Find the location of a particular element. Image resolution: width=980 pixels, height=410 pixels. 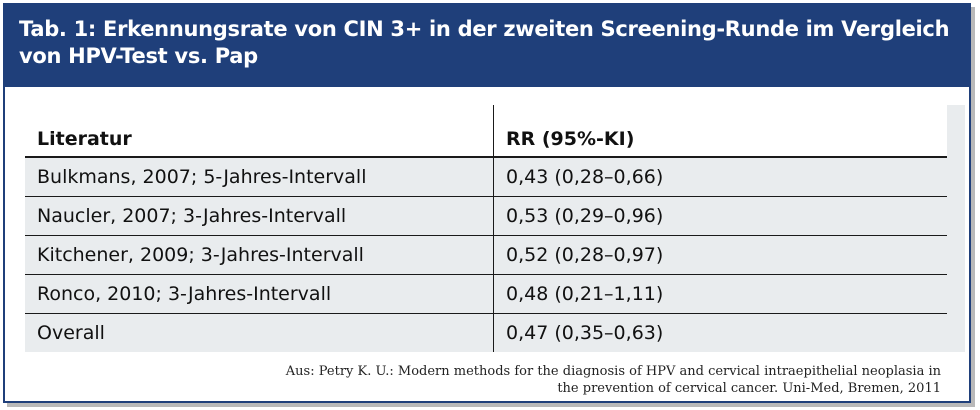

cell-literature: Kitchener, 2009; 3-Jahres-Intervall is located at coordinates (259, 255).